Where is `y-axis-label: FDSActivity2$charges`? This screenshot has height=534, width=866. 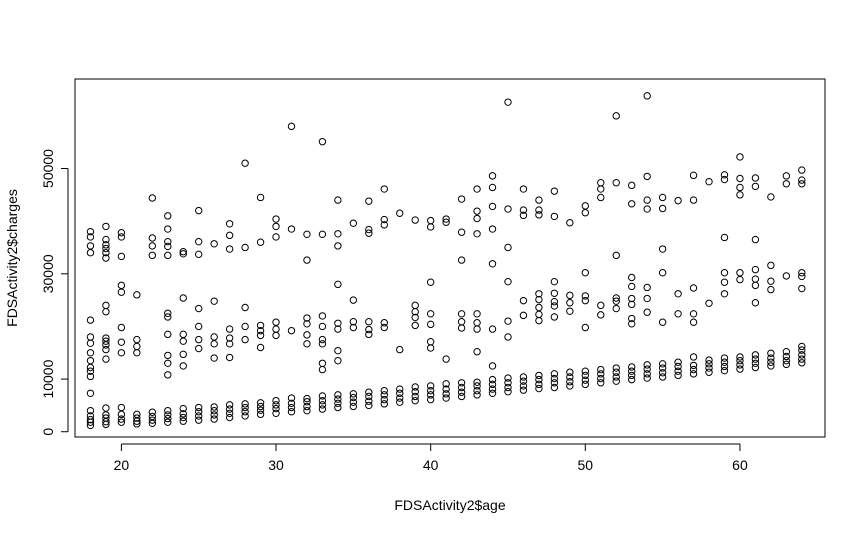
y-axis-label: FDSActivity2$charges is located at coordinates (12, 258).